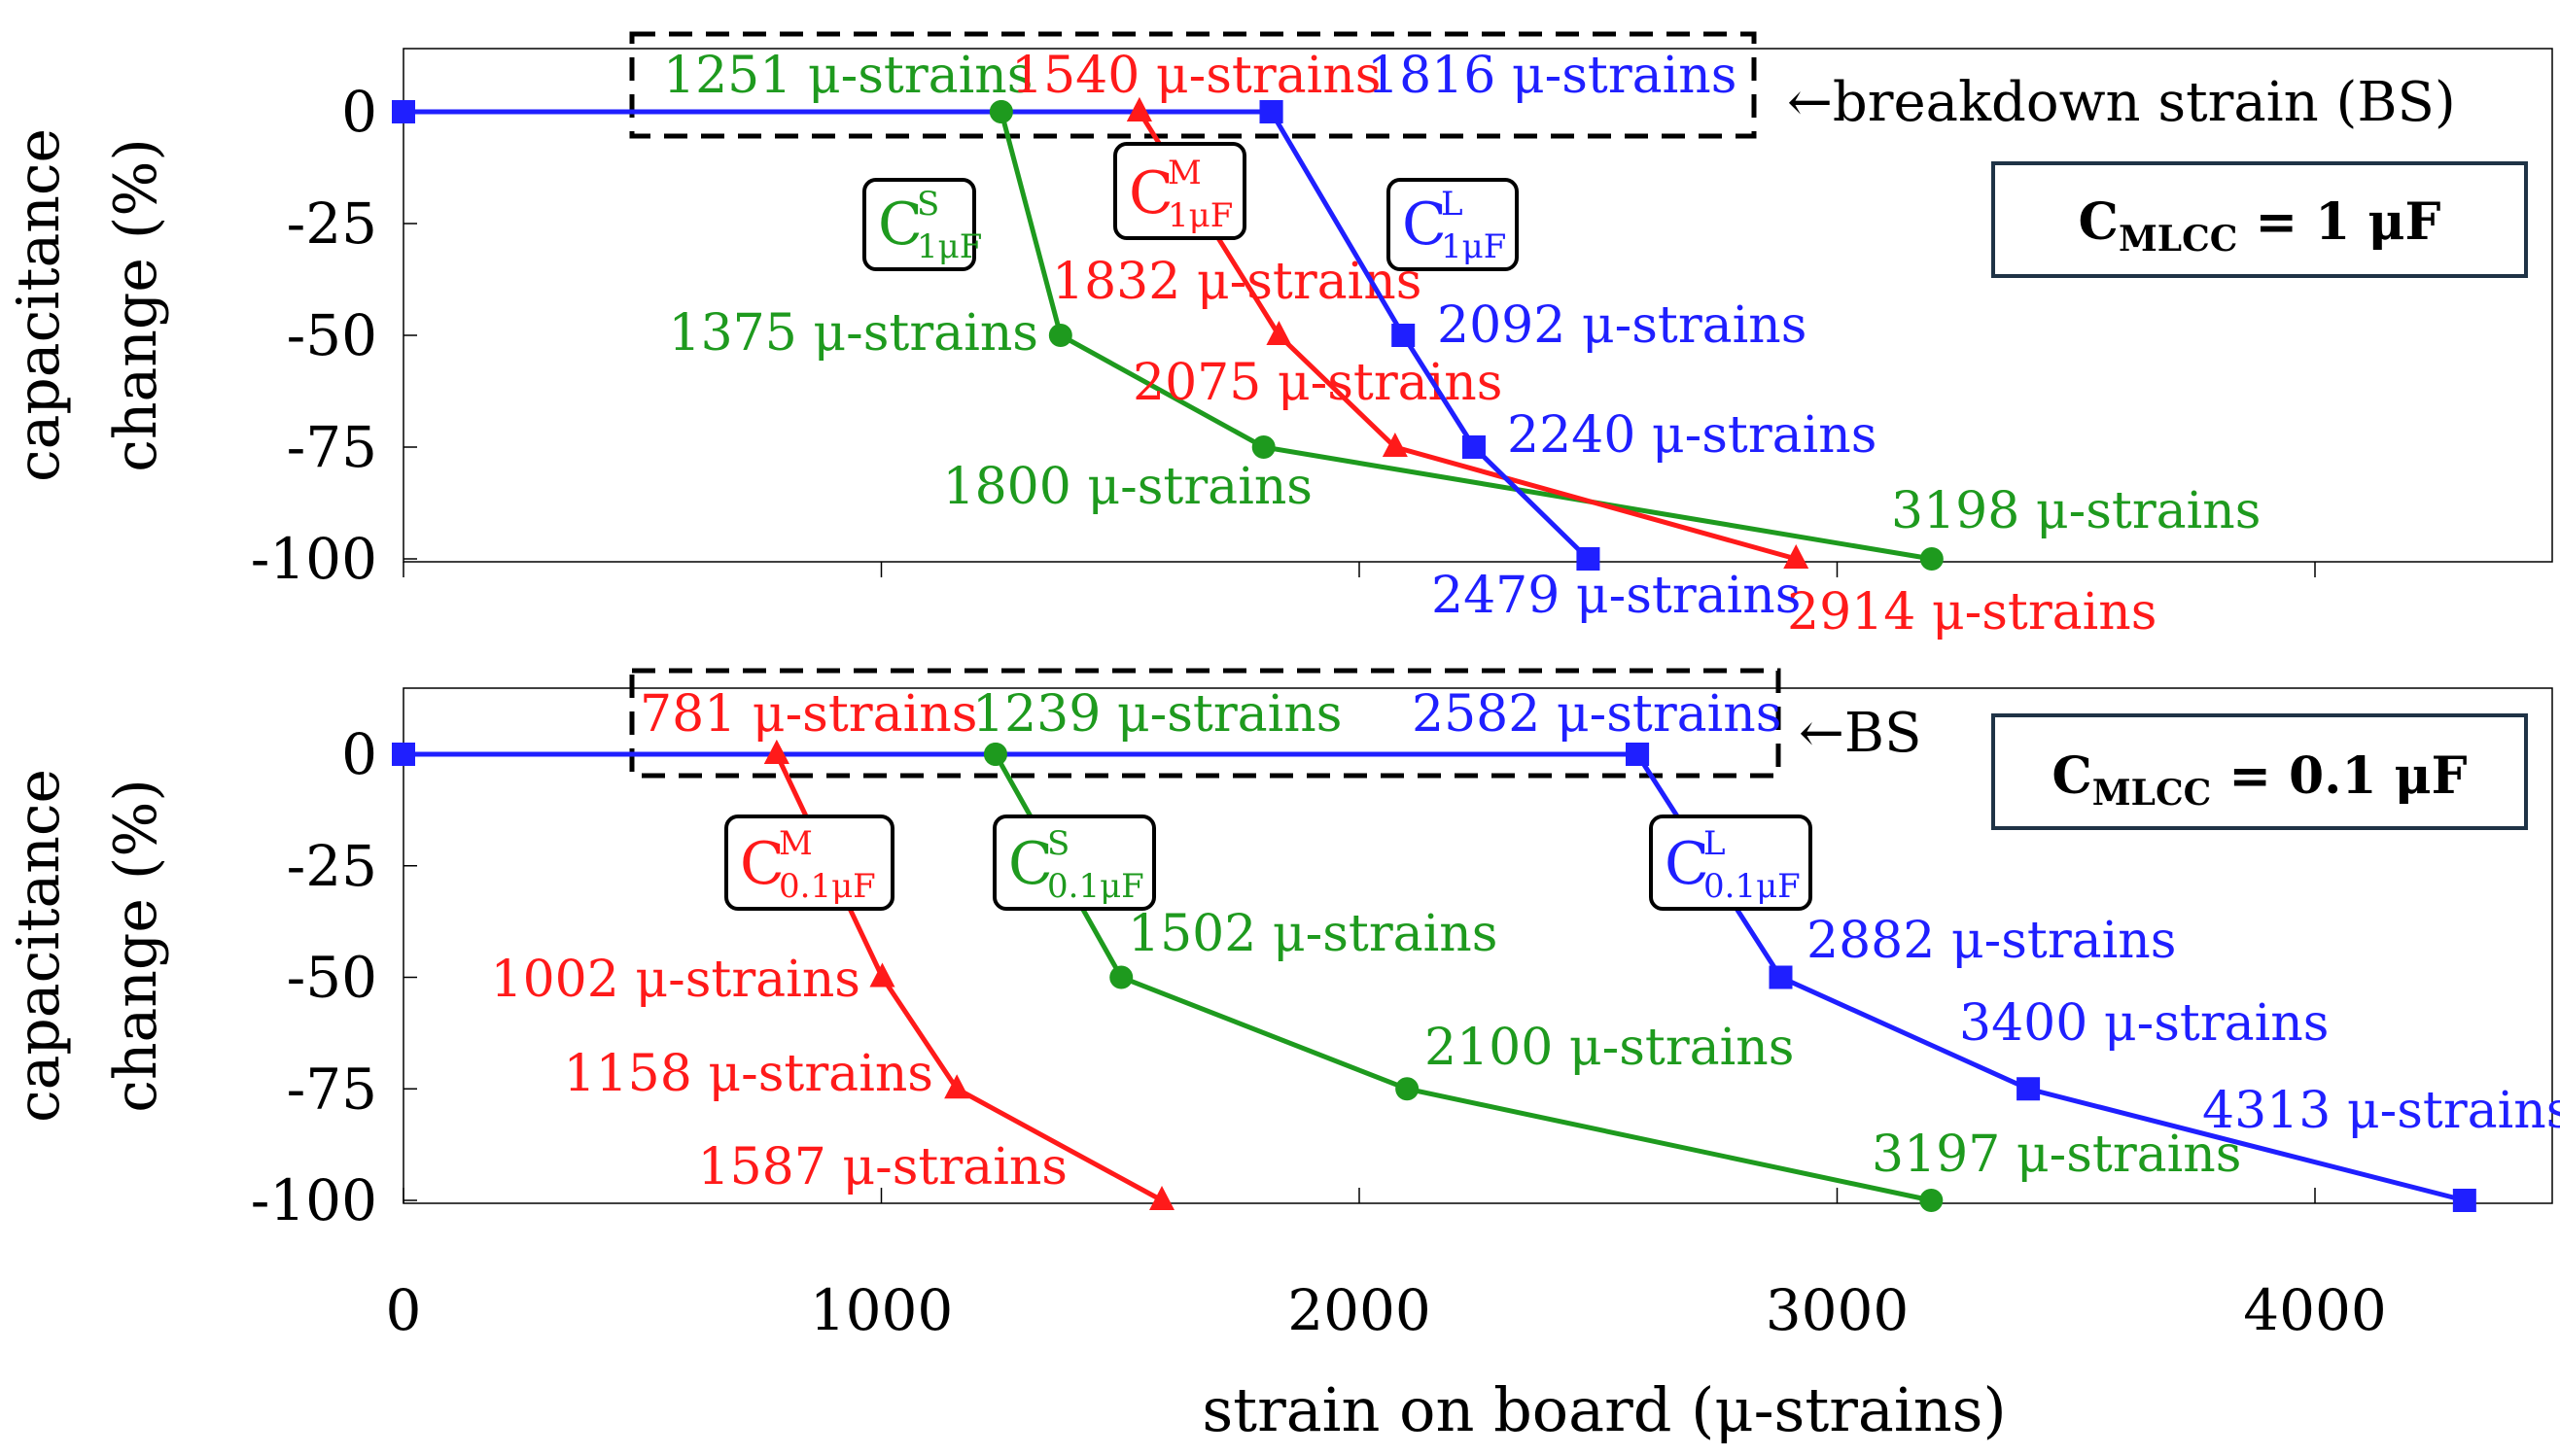 The height and width of the screenshot is (1456, 2560). Describe the element at coordinates (1972, 612) in the screenshot. I see `point-label: 2914 μ-strains` at that location.